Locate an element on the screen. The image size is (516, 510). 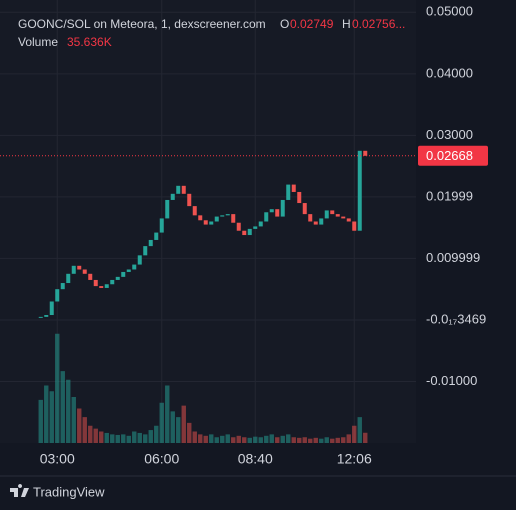
last-price-tag is located at coordinates (453, 155).